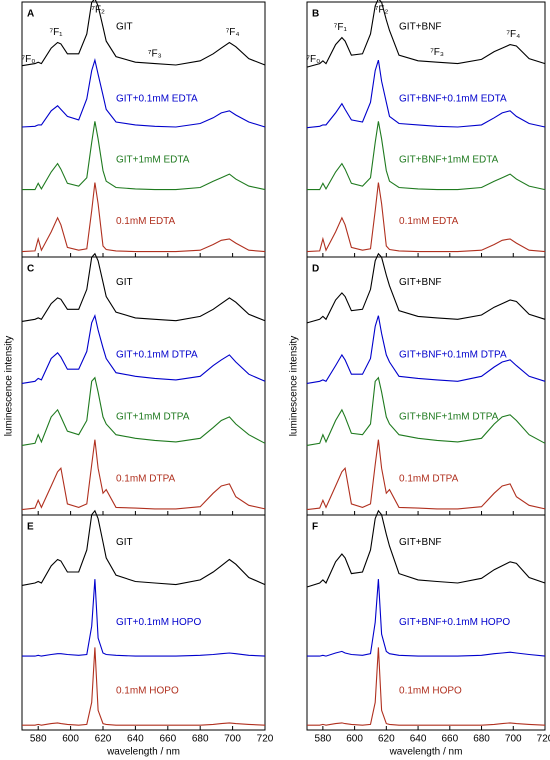 The image size is (550, 760). Describe the element at coordinates (159, 622) in the screenshot. I see `series-label: GIT+0.1mM HOPO` at that location.